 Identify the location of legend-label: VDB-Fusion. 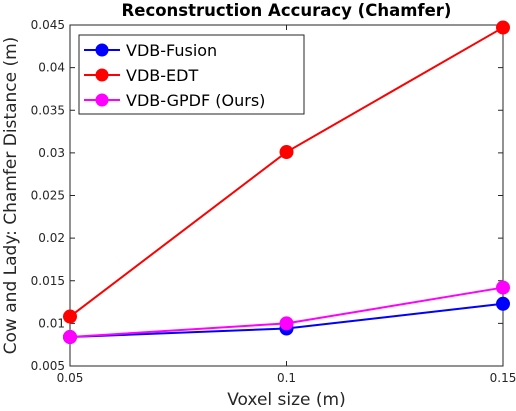
(171, 50).